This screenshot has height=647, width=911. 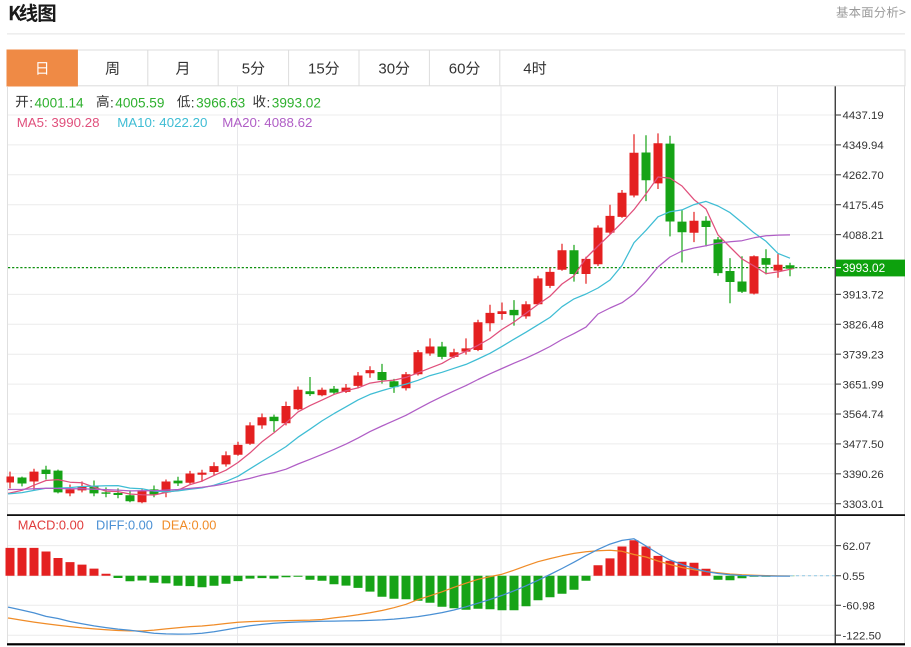 I want to click on svg-text: 3303.01, so click(x=863, y=505).